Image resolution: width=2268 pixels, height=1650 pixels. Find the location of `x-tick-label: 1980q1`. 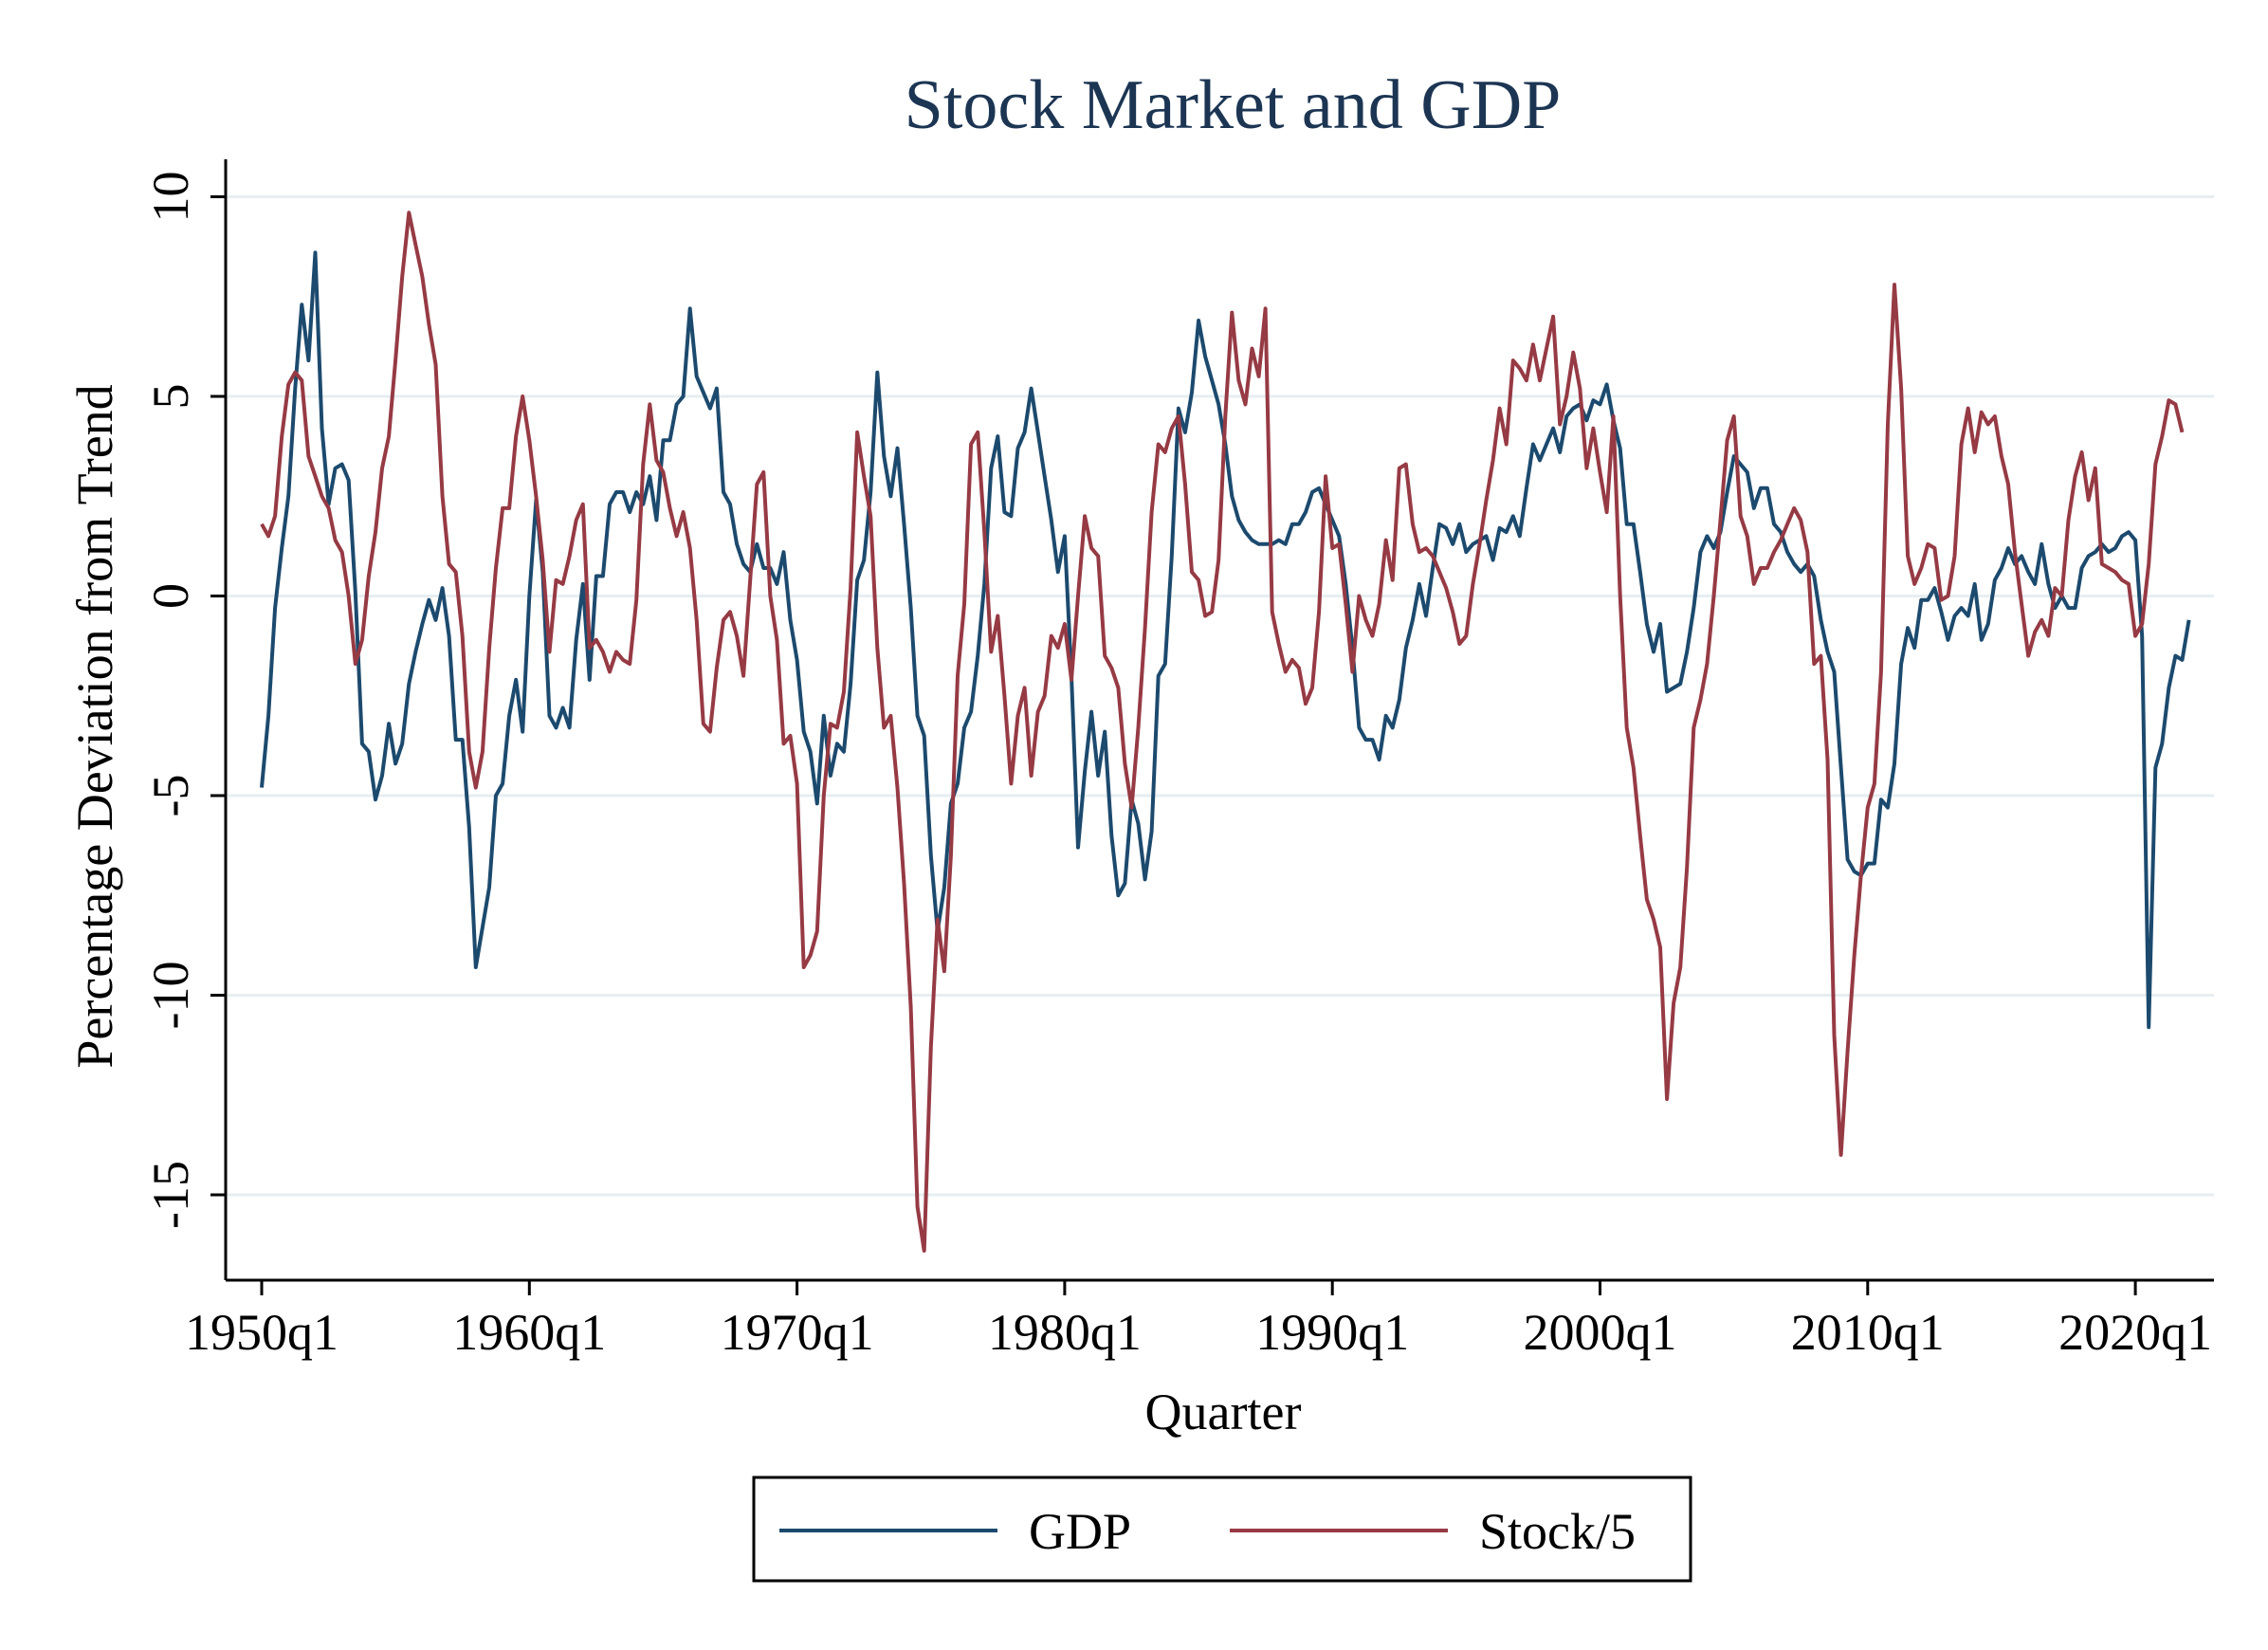

x-tick-label: 1980q1 is located at coordinates (1065, 1332).